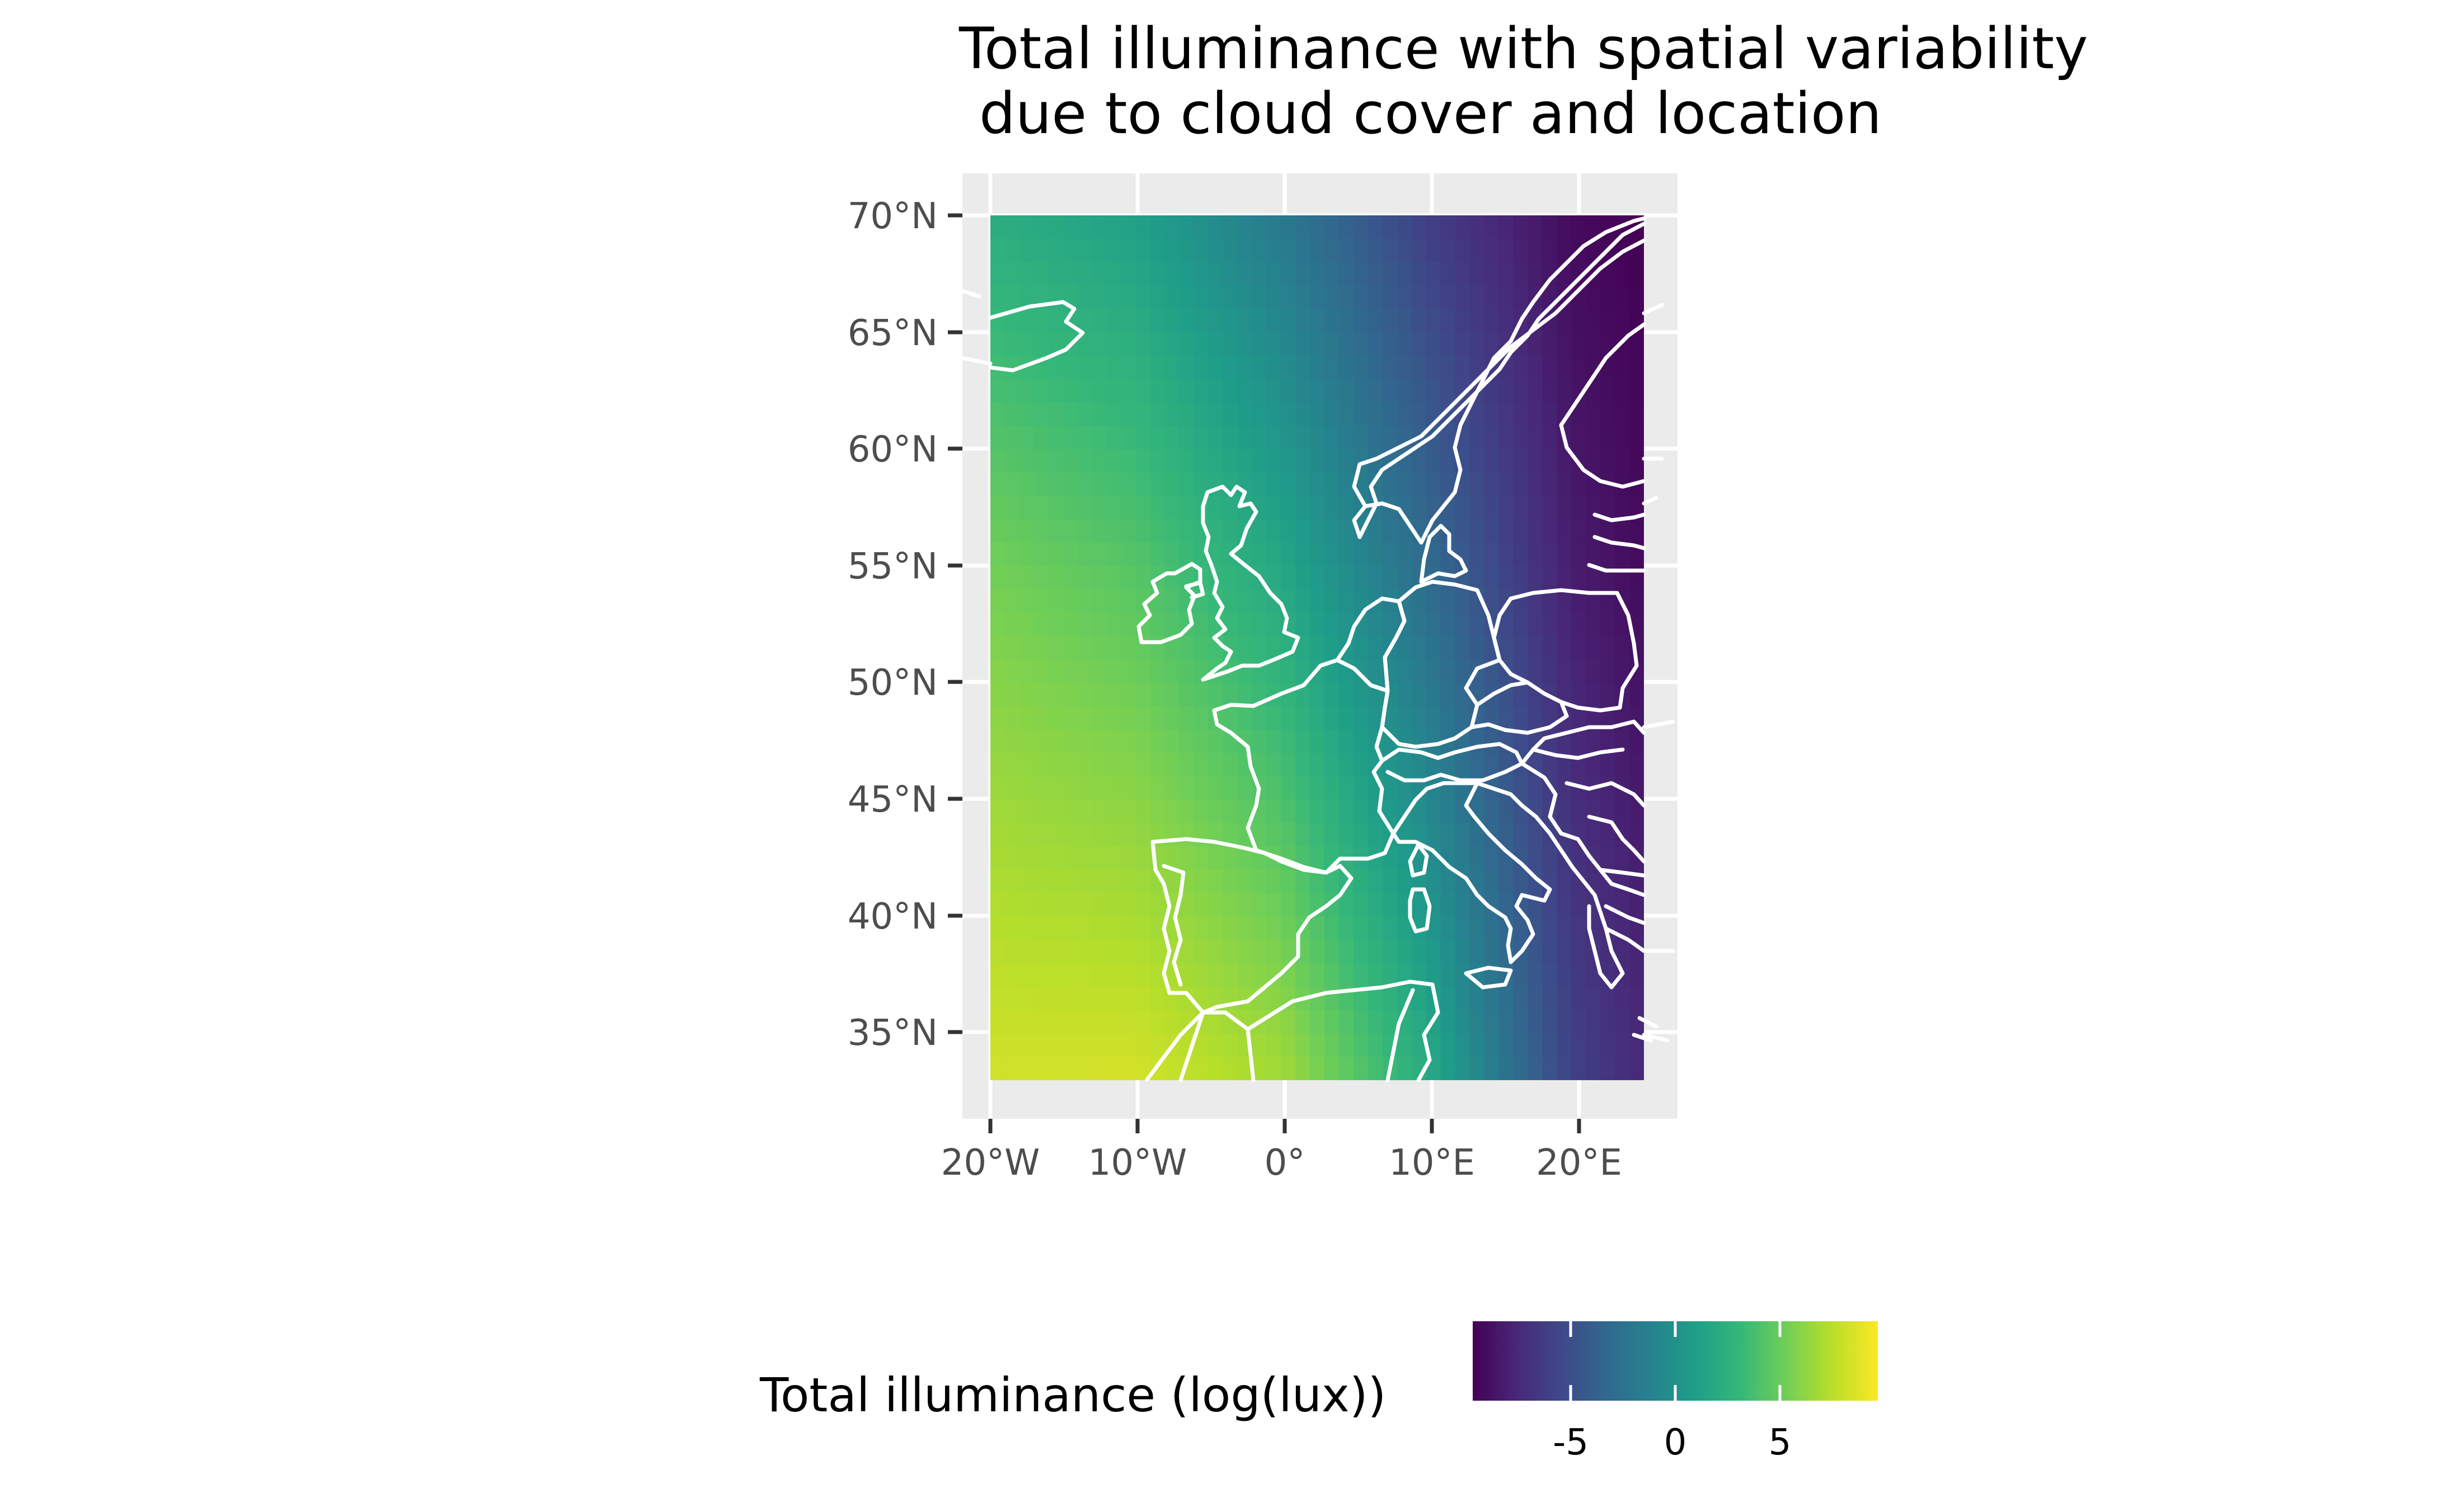 Image resolution: width=2448 pixels, height=1512 pixels. I want to click on y-tick-label-70n: 70°N, so click(893, 217).